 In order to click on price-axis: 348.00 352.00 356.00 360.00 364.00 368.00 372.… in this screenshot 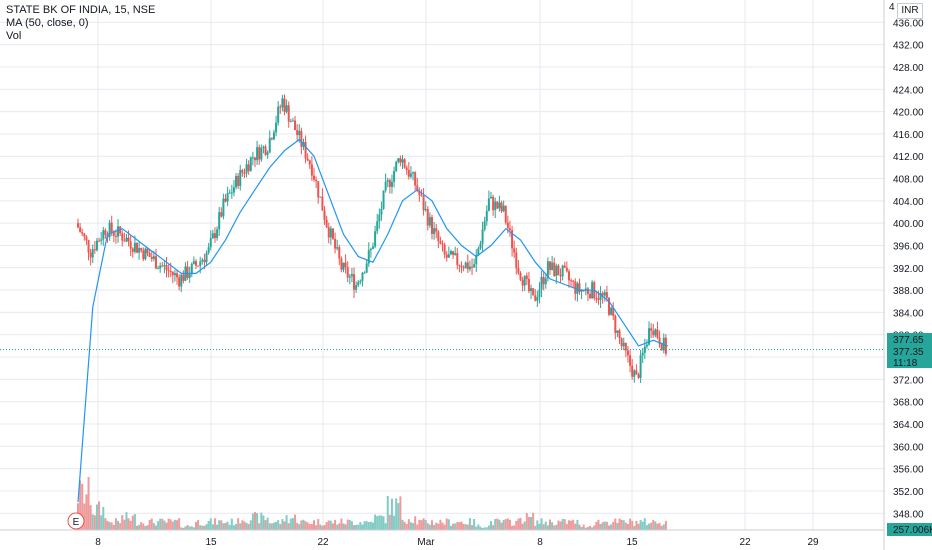, I will do `click(908, 269)`.